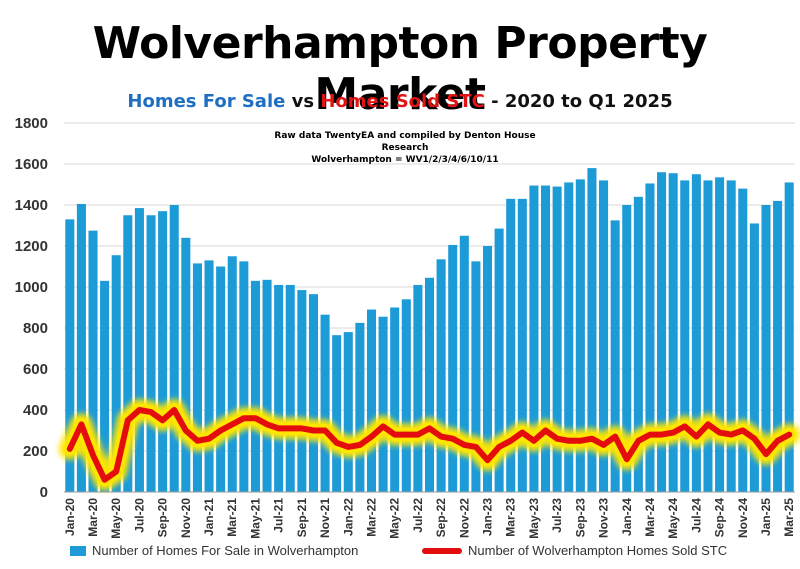 This screenshot has width=800, height=569. I want to click on subtitle-homes-for-sale: Homes For Sale, so click(206, 101).